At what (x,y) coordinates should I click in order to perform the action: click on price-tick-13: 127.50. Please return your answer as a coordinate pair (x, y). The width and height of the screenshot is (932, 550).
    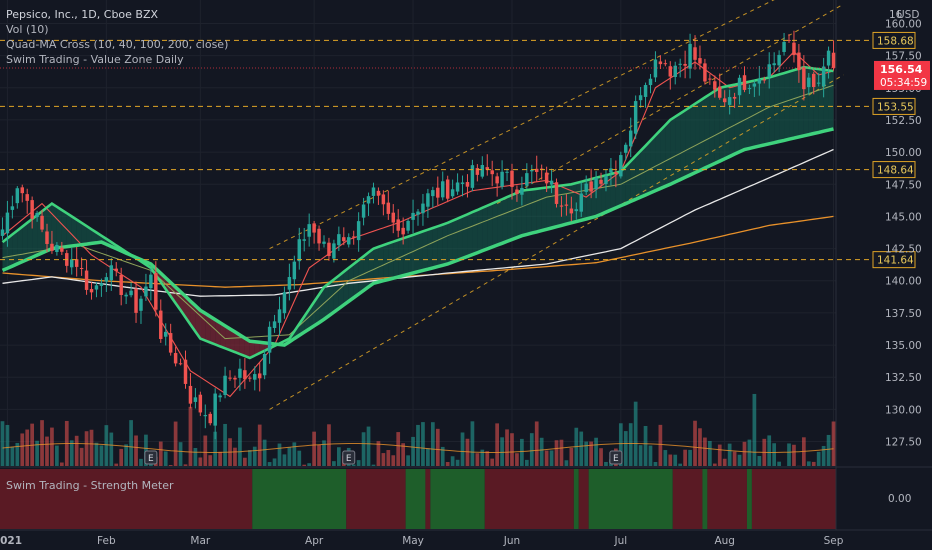
    Looking at the image, I should click on (903, 443).